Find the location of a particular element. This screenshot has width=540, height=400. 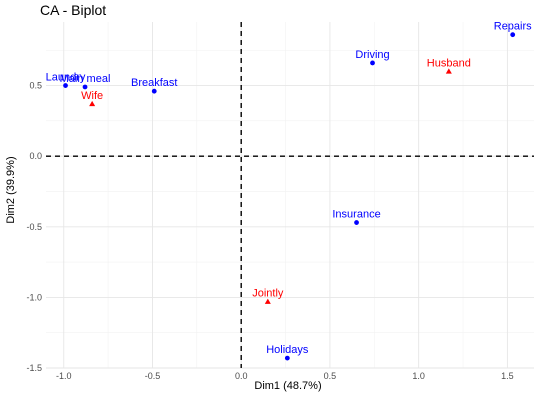

point-label: Laundry is located at coordinates (66, 78).